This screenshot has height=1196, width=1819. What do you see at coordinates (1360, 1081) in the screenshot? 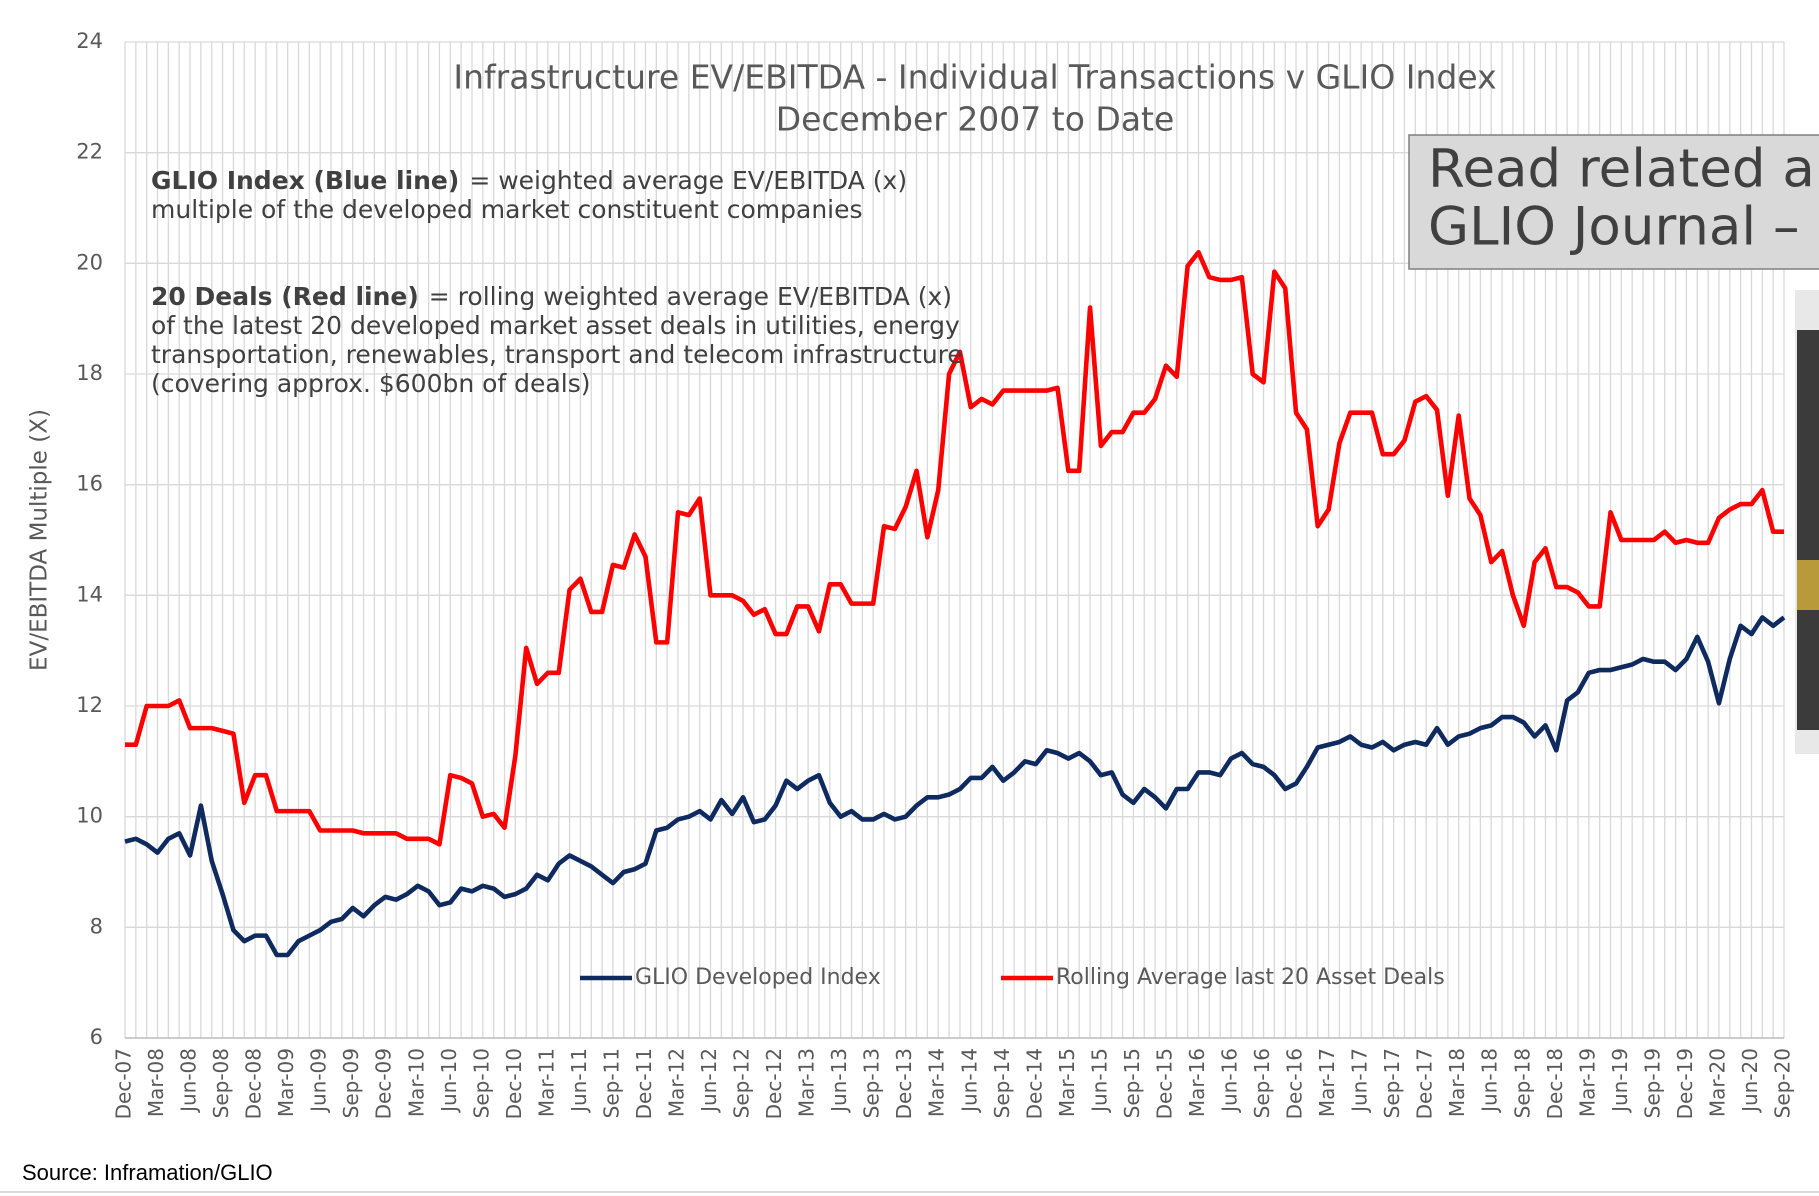
I see `x-tick-label: Jun-17` at bounding box center [1360, 1081].